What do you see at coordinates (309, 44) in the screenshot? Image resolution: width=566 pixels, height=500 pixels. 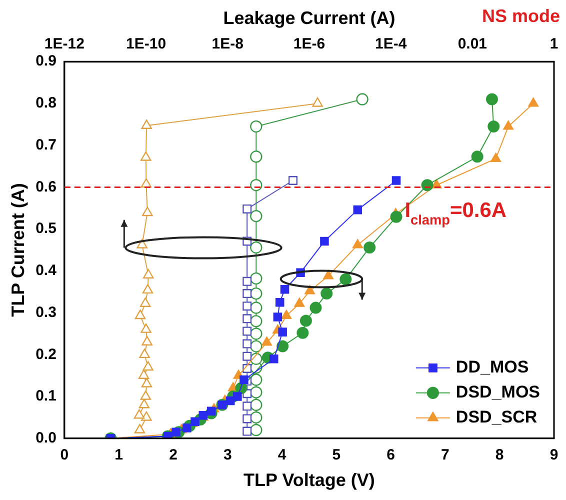 I see `x2-tick-label: 1E-6` at bounding box center [309, 44].